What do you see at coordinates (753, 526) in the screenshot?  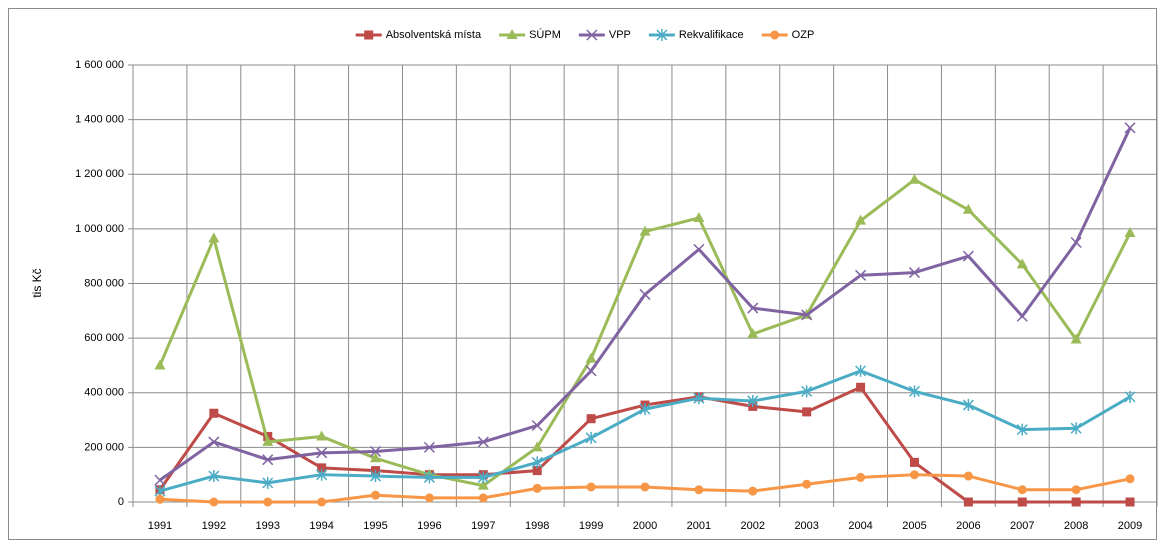 I see `x-tick-label: 2002` at bounding box center [753, 526].